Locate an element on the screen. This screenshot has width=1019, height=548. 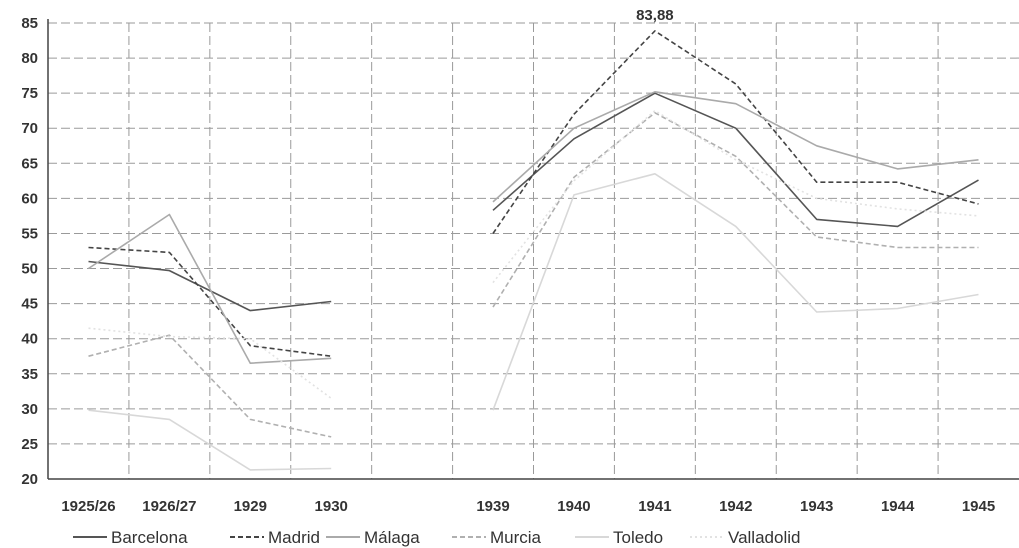
y-tick-label: 50 is located at coordinates (29, 269).